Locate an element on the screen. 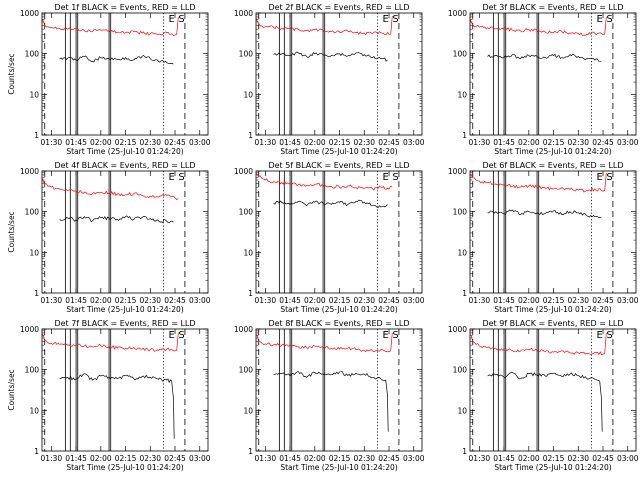  panel-title: Det 4f BLACK = Events, RED = LLD is located at coordinates (124, 165).